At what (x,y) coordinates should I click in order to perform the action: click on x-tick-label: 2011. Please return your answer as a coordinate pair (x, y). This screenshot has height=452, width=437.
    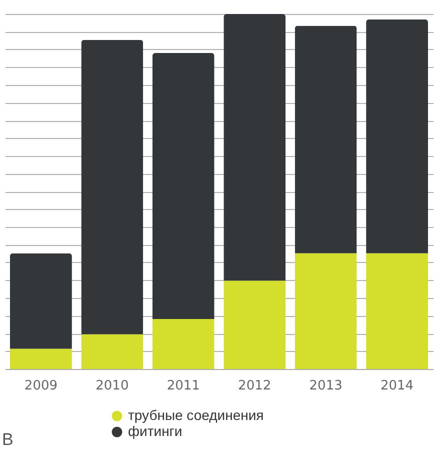
    Looking at the image, I should click on (183, 386).